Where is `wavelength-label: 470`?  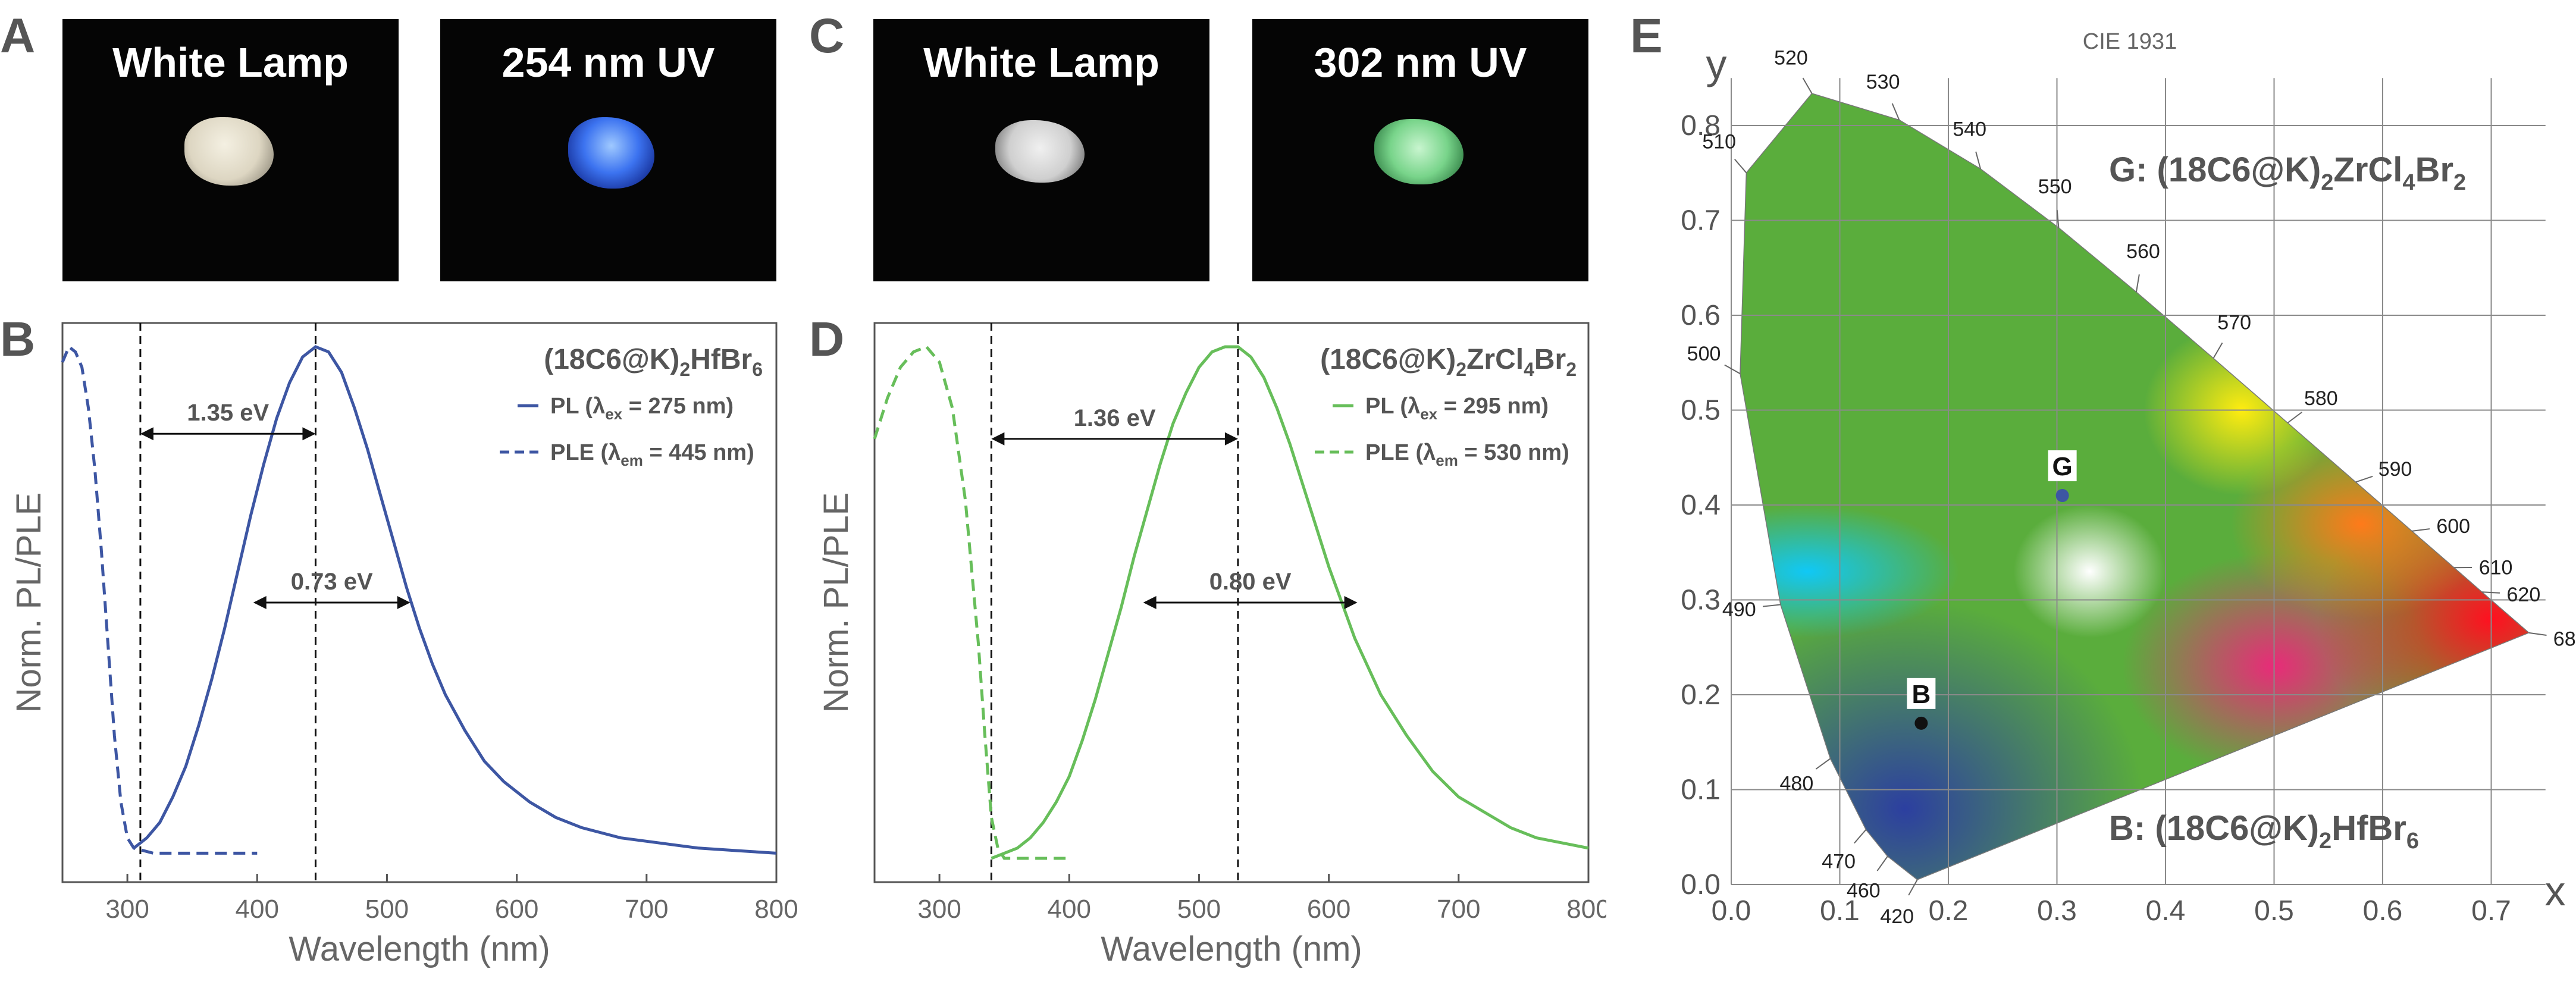 wavelength-label: 470 is located at coordinates (1839, 862).